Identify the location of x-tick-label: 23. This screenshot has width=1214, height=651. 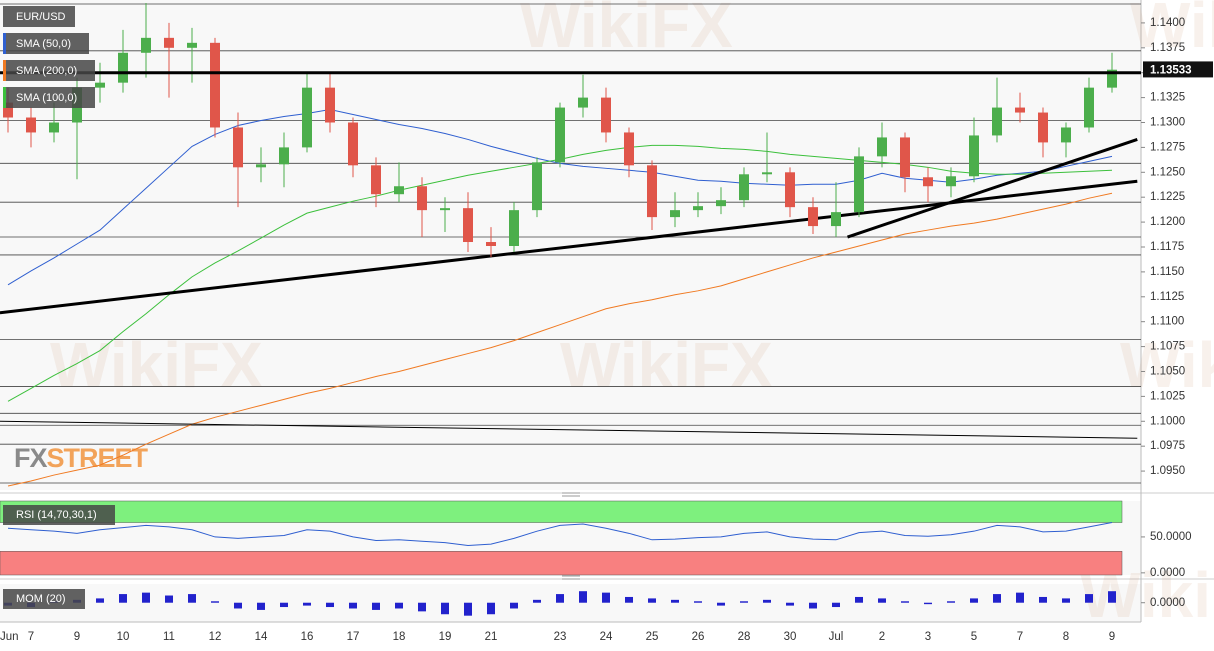
(560, 637).